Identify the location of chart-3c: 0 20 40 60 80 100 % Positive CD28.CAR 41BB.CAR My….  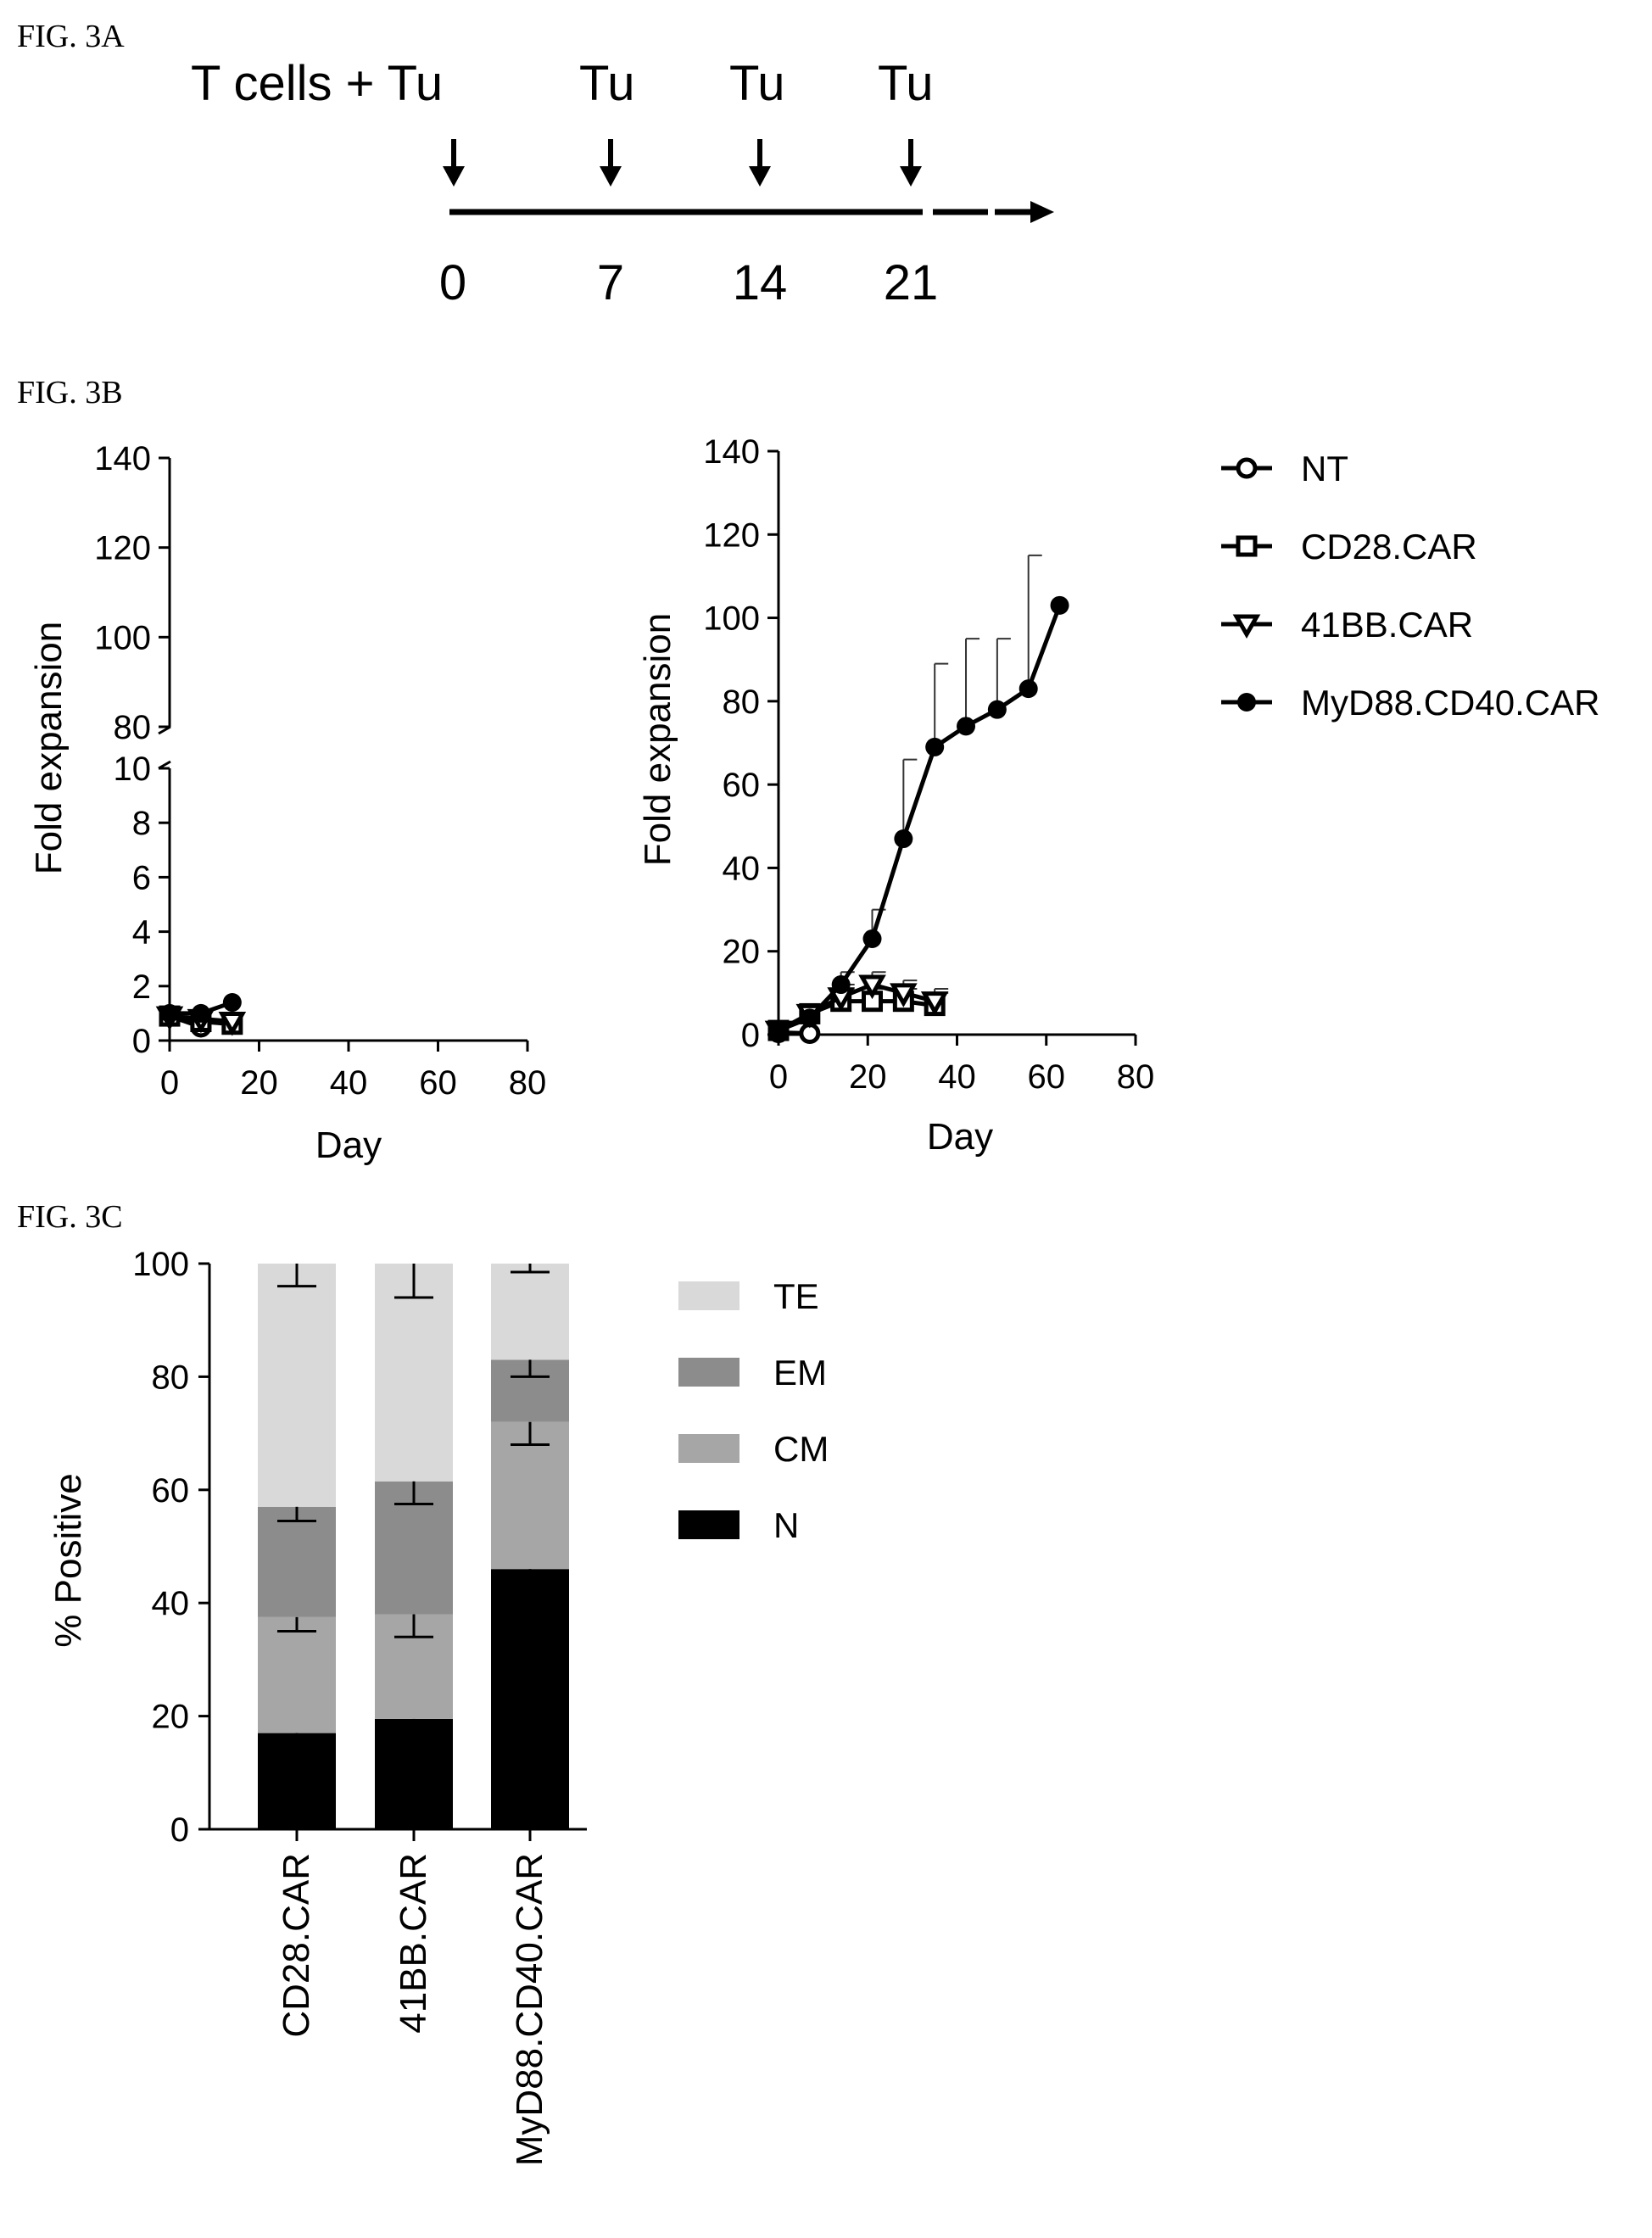
(317, 1706).